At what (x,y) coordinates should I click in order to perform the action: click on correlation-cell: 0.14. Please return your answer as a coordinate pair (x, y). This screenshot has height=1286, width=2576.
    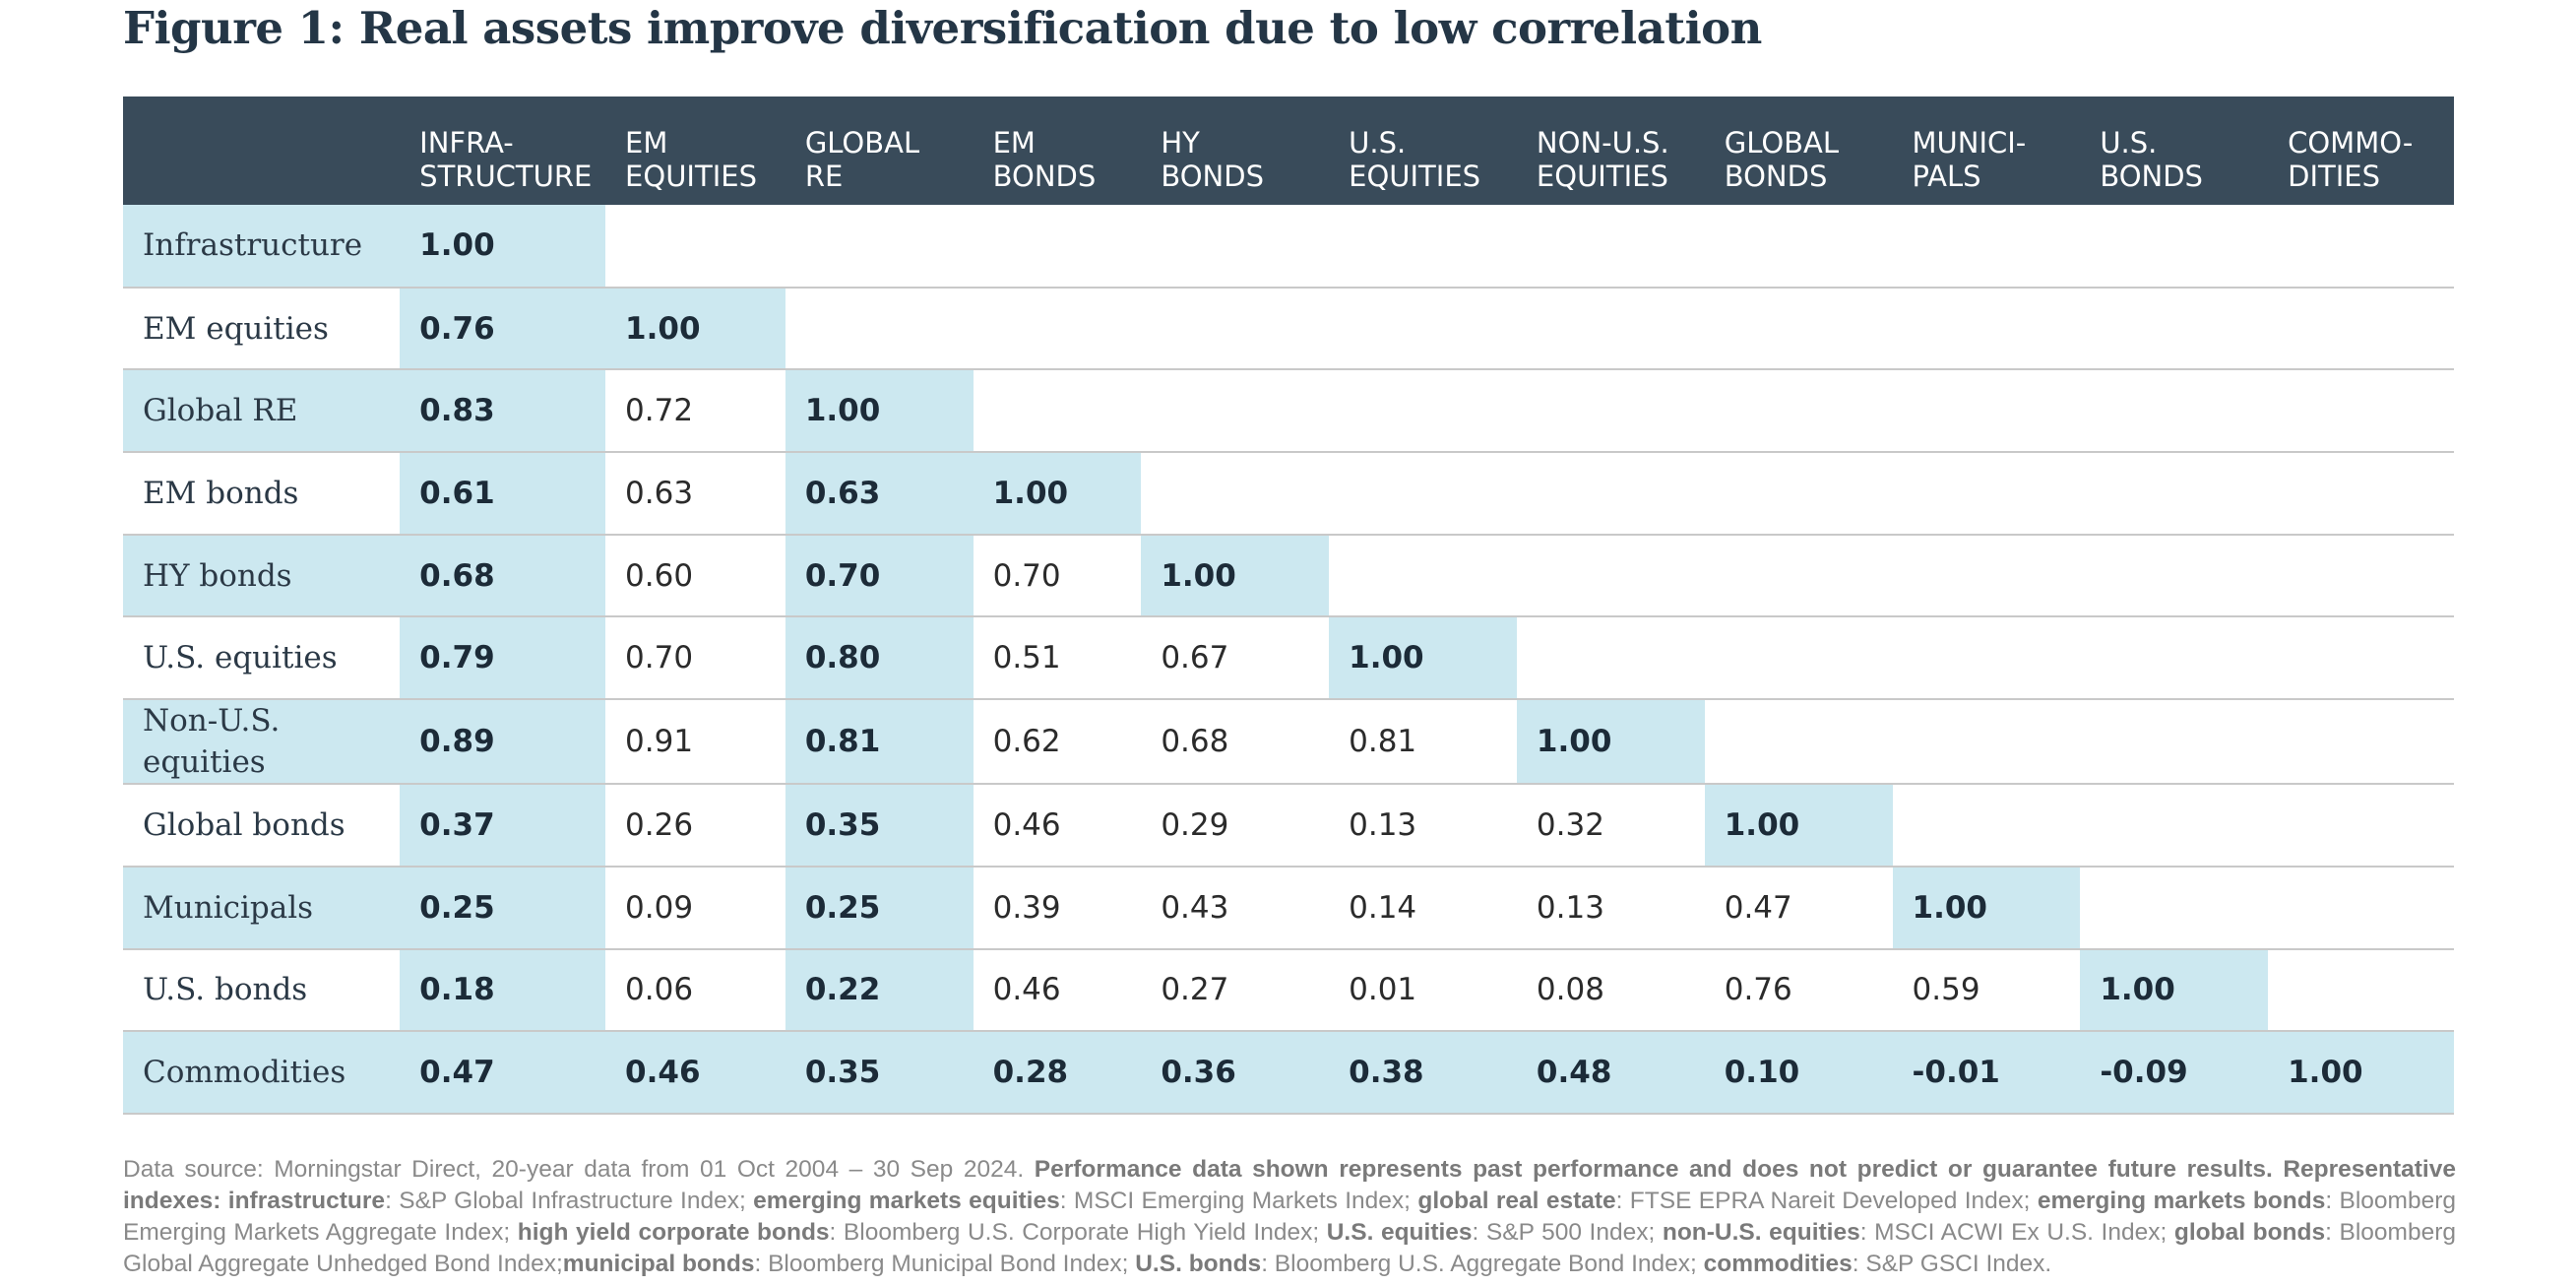
    Looking at the image, I should click on (1423, 908).